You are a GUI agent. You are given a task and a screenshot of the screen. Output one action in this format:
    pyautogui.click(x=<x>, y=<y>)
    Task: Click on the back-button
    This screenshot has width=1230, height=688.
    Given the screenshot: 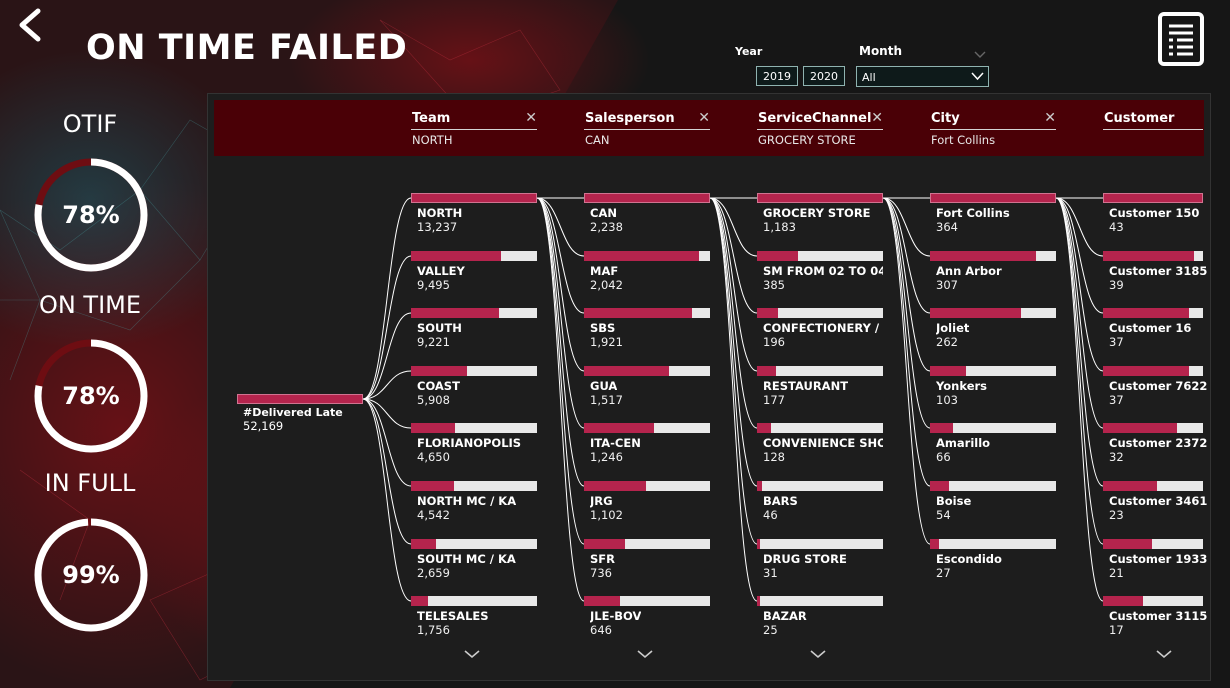 What is the action you would take?
    pyautogui.click(x=32, y=25)
    